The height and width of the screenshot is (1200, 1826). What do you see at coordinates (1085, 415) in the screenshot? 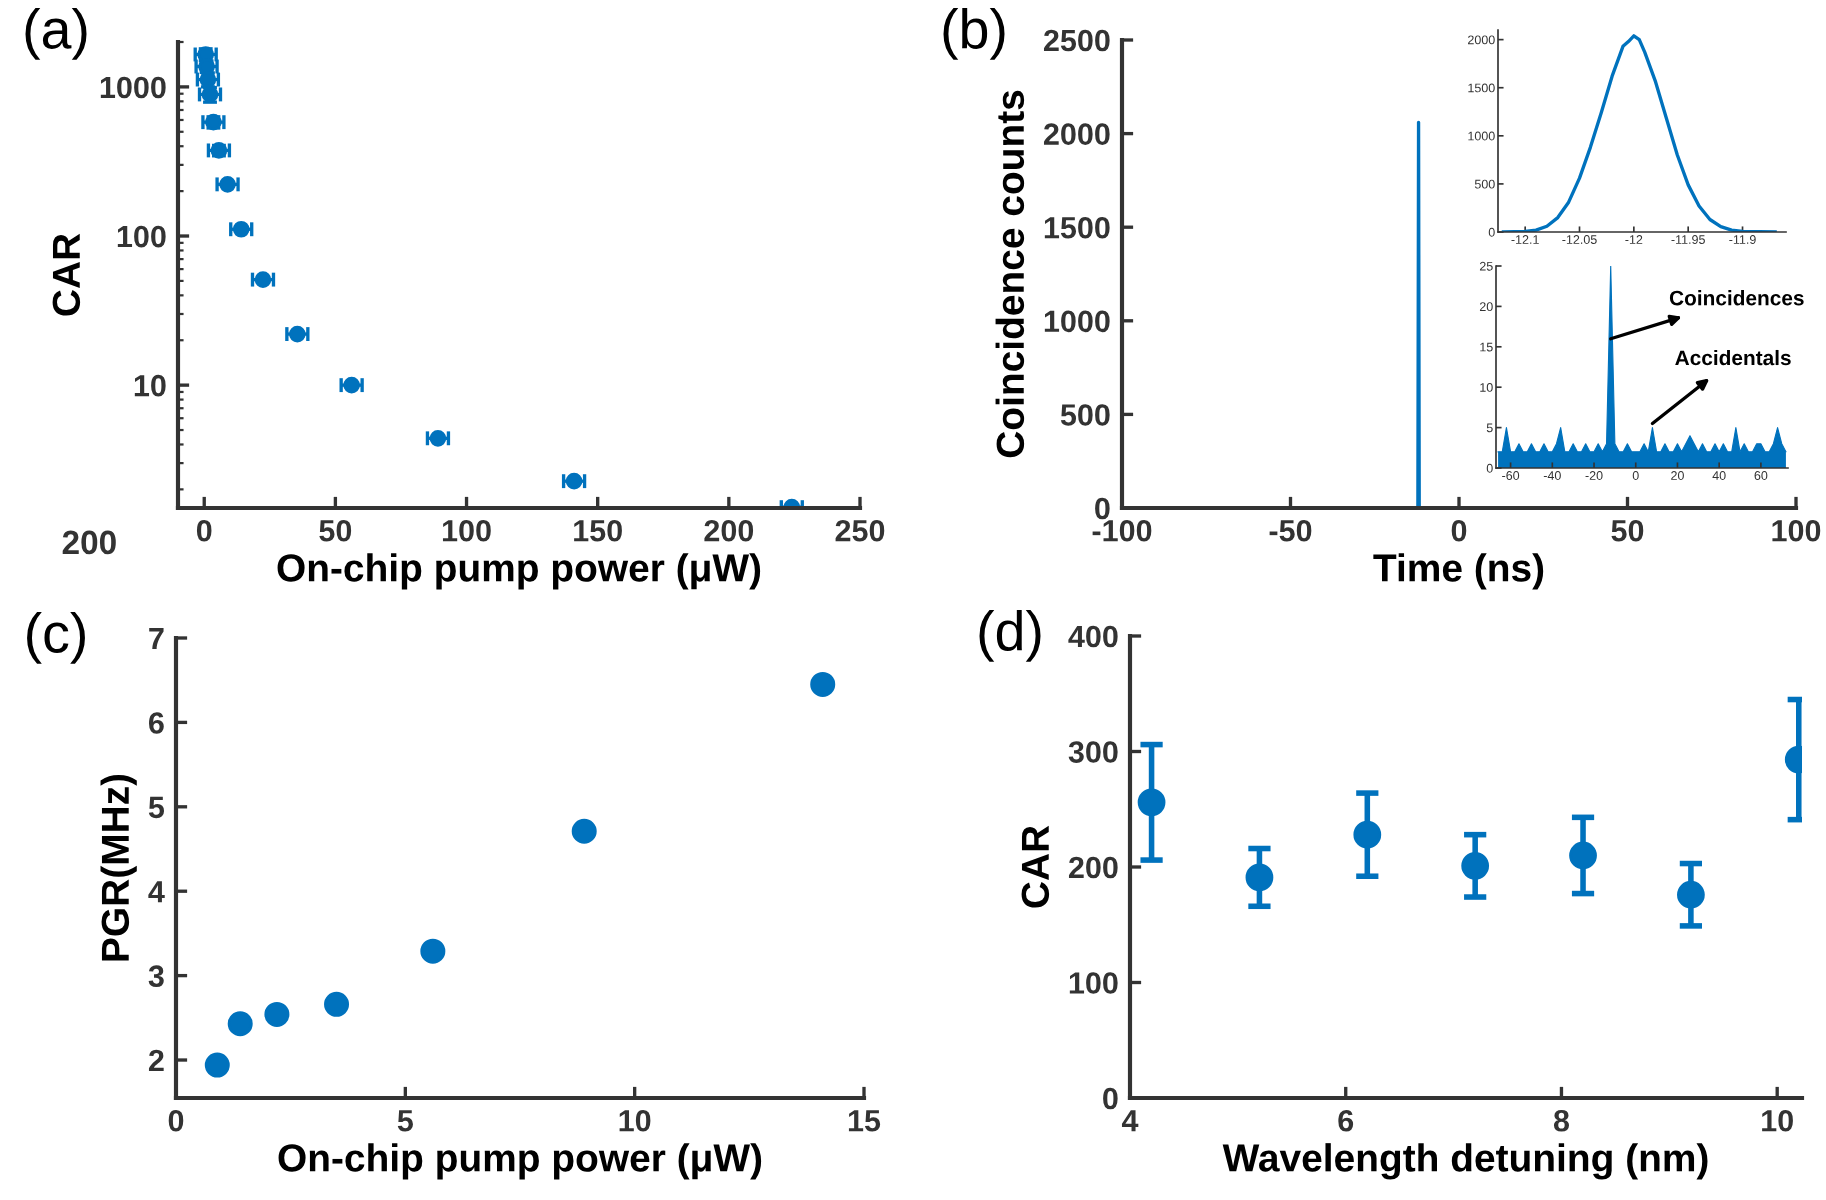
I see `y-tick-label: 500` at bounding box center [1085, 415].